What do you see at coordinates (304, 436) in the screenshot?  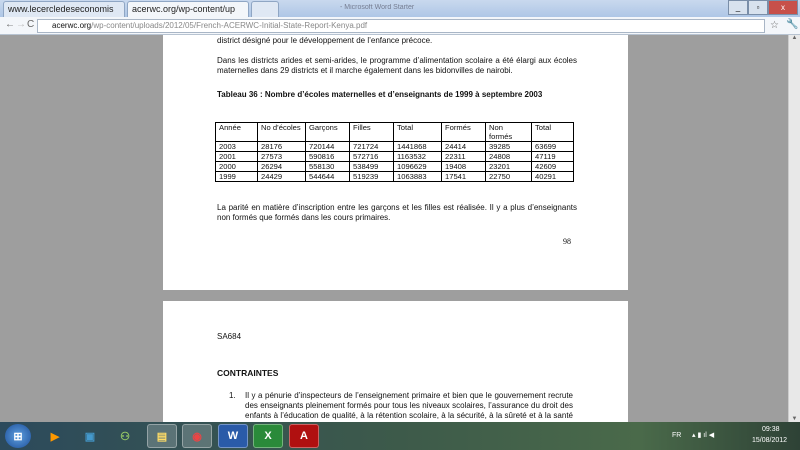 I see `acrobat-icon: A` at bounding box center [304, 436].